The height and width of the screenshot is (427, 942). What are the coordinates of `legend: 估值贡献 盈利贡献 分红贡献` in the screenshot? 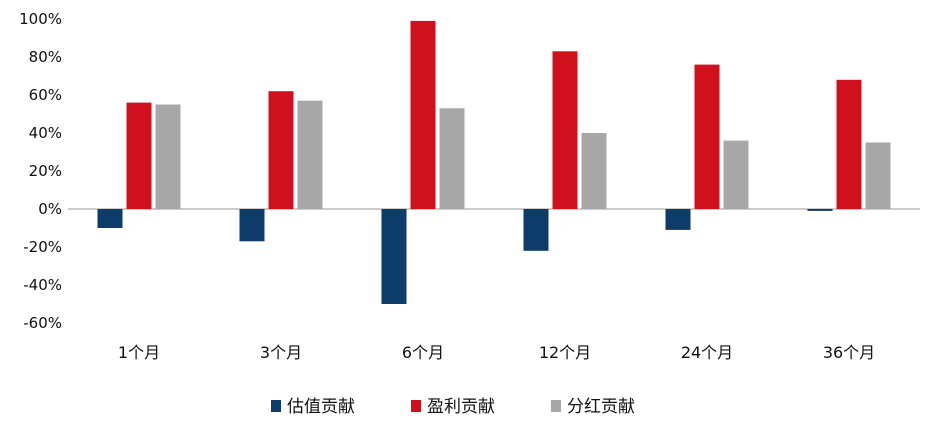 It's located at (453, 407).